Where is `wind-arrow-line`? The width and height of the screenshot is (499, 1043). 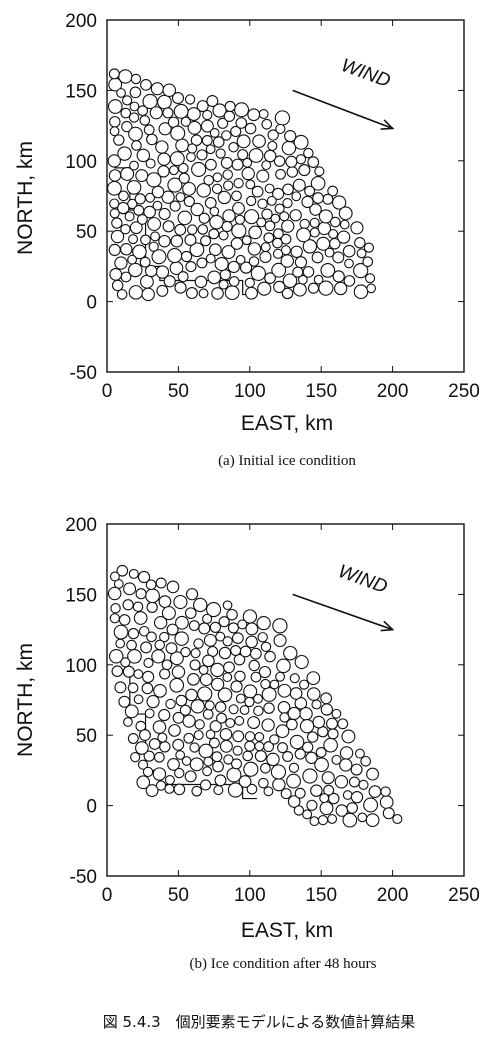 wind-arrow-line is located at coordinates (342, 109).